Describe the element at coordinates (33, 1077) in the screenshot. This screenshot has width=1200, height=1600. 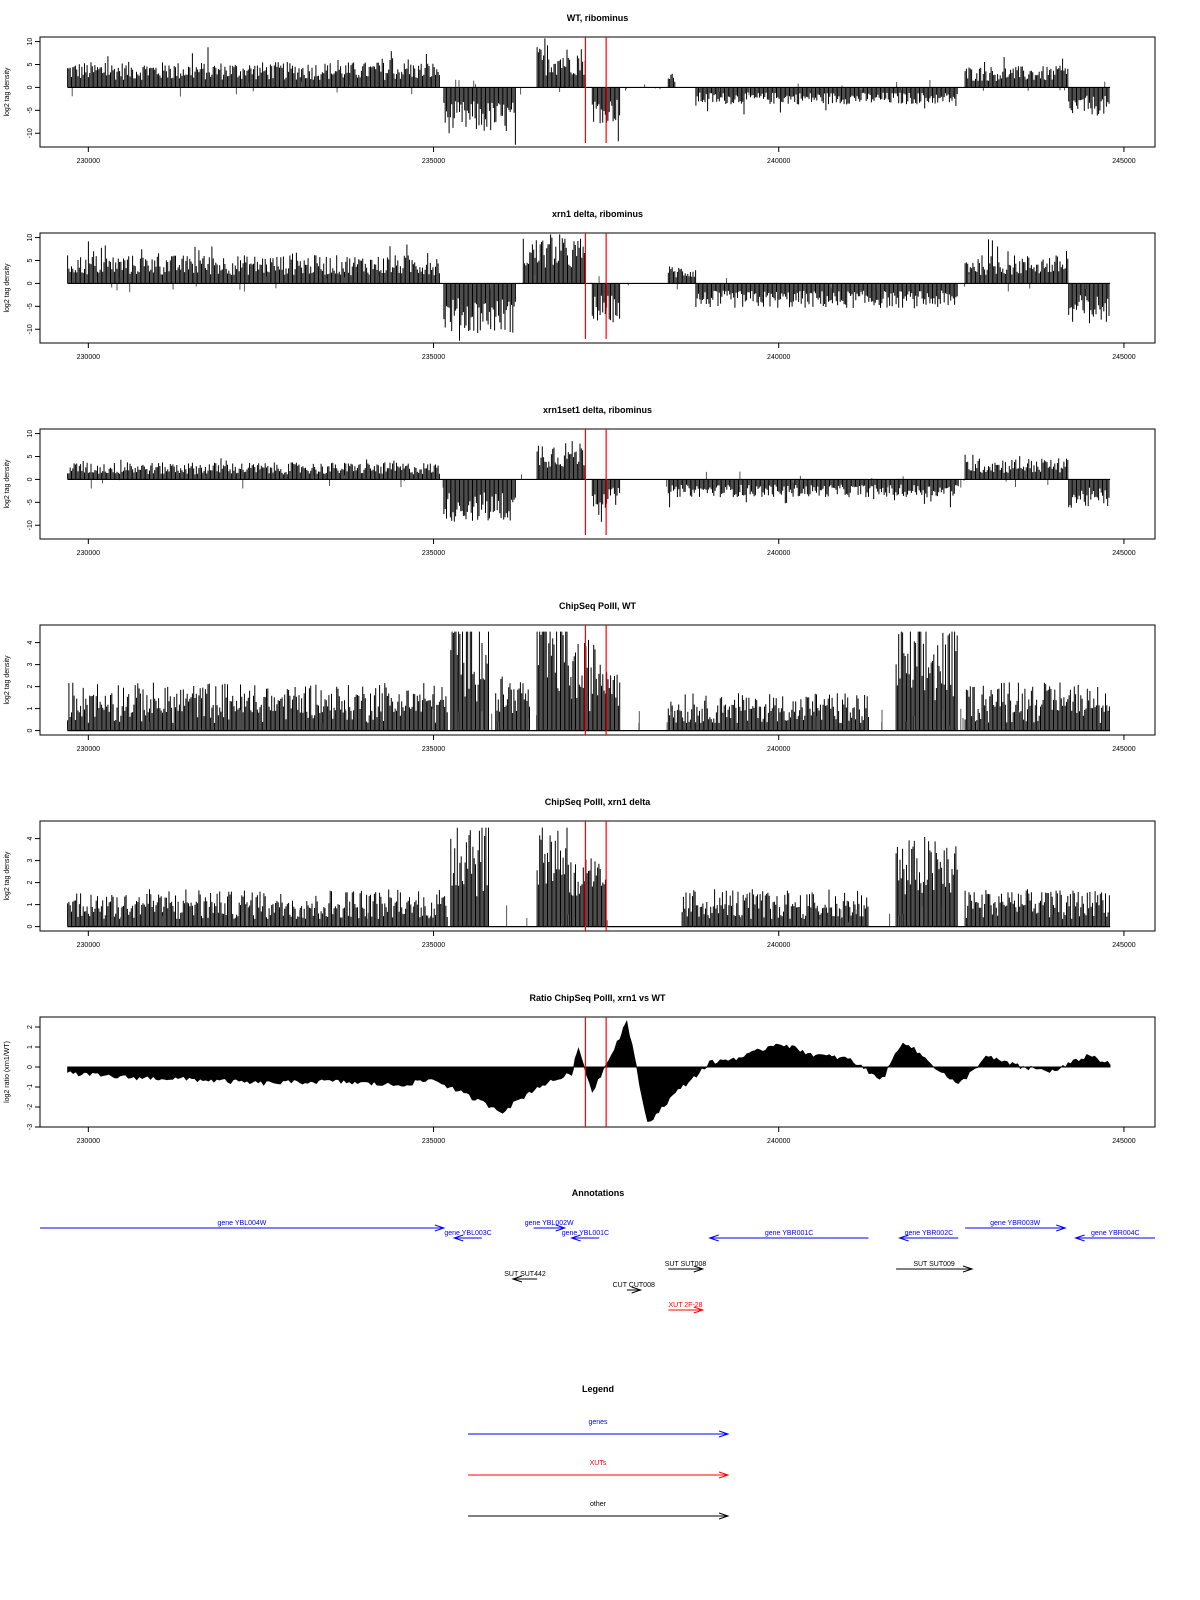
I see `y-axis: -3 -2 -1 0 1 2` at that location.